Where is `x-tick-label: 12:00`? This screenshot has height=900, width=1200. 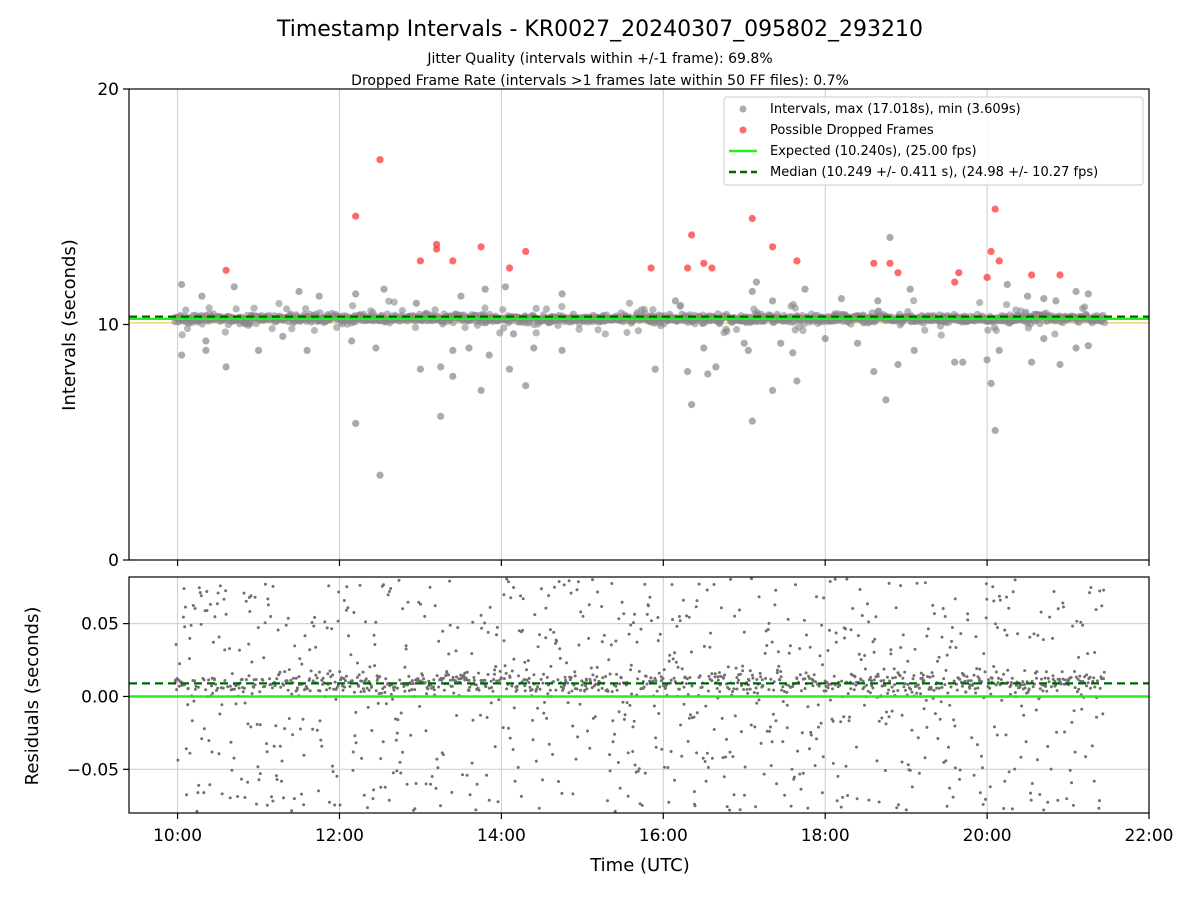
x-tick-label: 12:00 is located at coordinates (339, 836).